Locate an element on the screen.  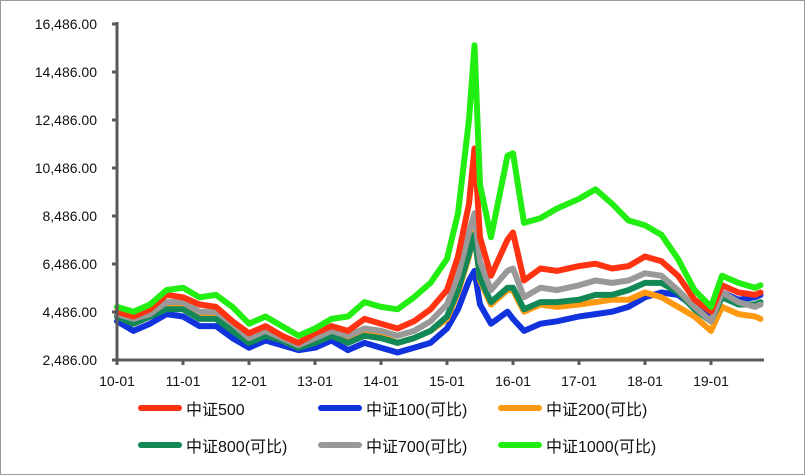
legend-item-csi500: 中证500 is located at coordinates (191, 408).